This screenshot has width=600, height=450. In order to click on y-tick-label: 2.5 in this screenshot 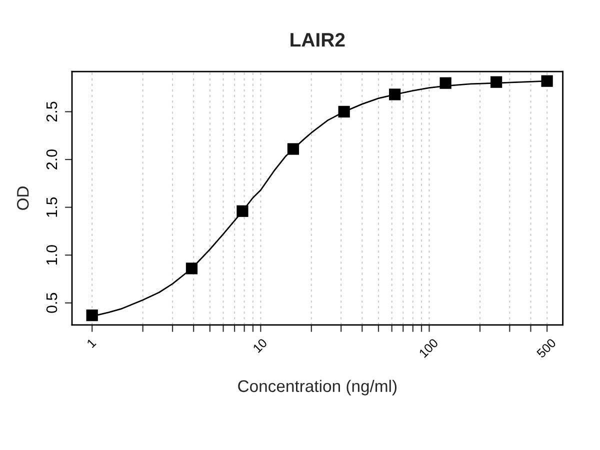, I will do `click(52, 112)`.